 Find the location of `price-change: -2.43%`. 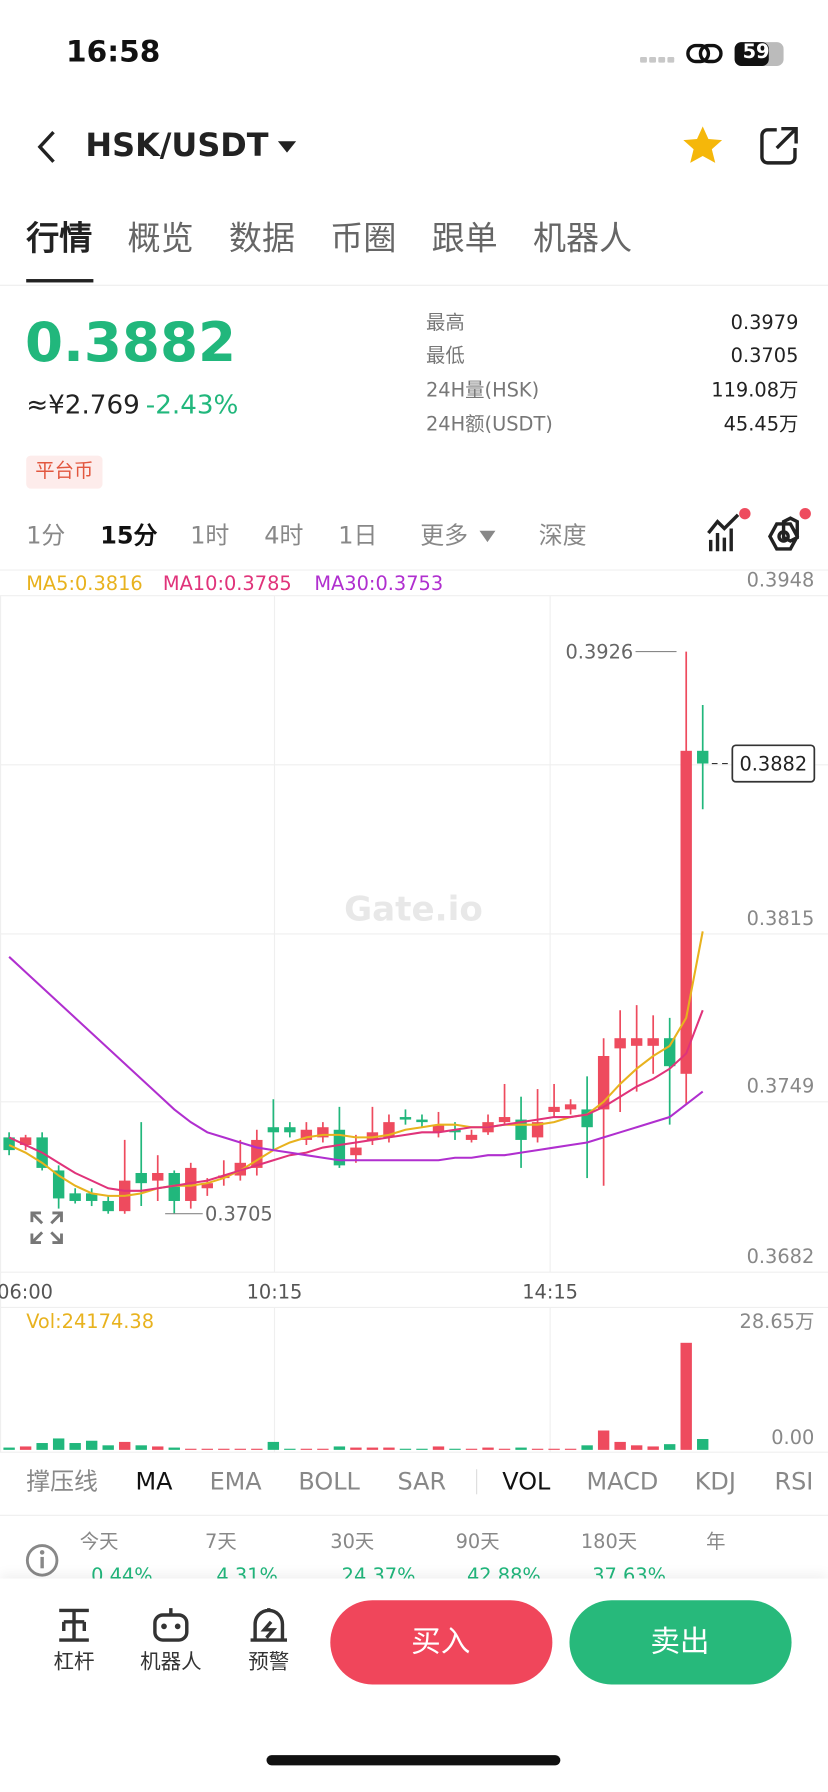

price-change: -2.43% is located at coordinates (192, 405).